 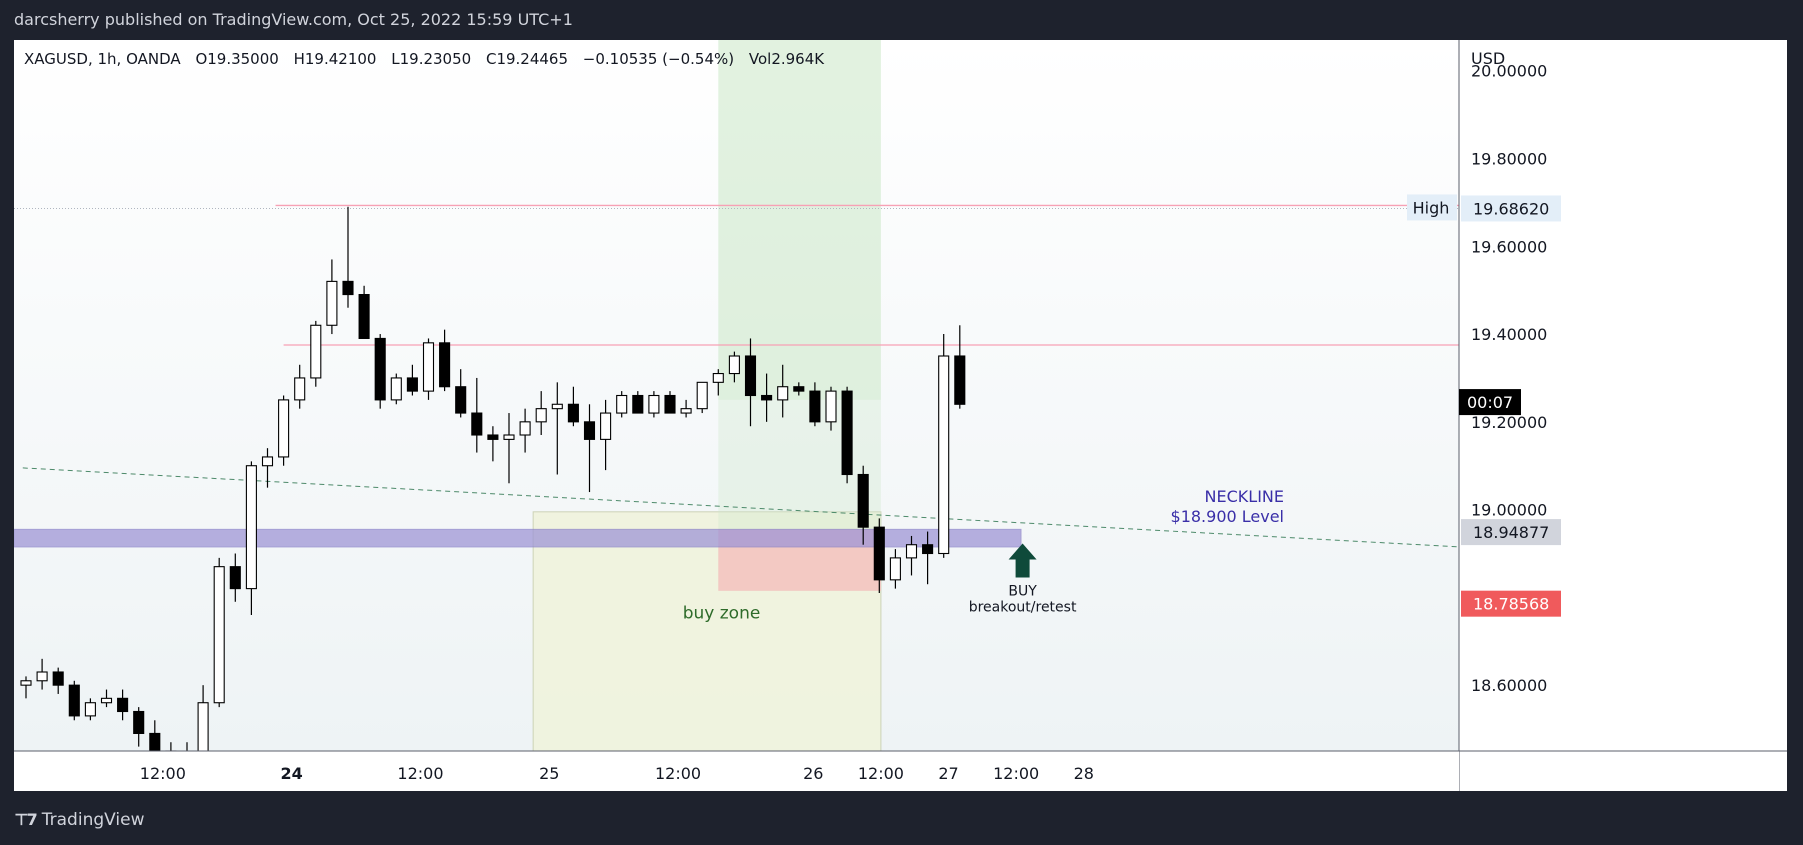 I want to click on legend-change: −0.10535 (−0.54%), so click(x=658, y=59).